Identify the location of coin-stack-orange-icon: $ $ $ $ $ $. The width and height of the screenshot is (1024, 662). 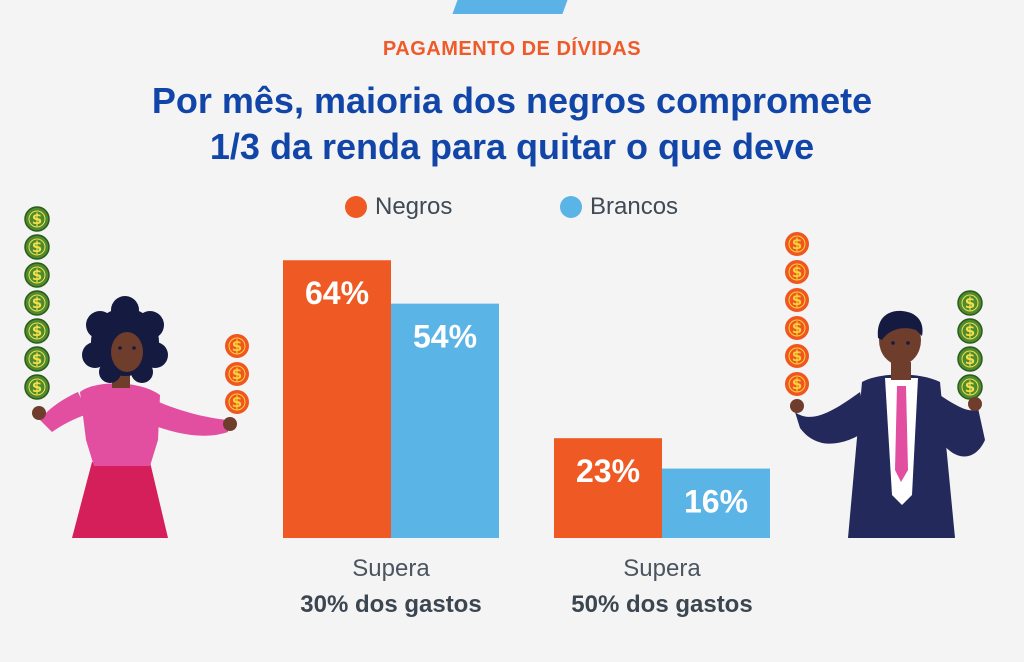
(797, 314).